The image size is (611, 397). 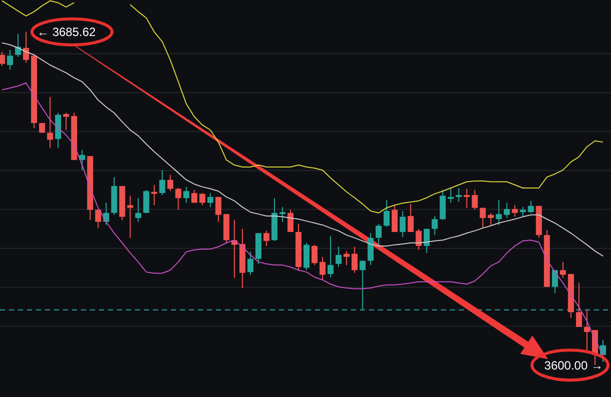 I want to click on annotation: 3600.00 →, so click(x=573, y=365).